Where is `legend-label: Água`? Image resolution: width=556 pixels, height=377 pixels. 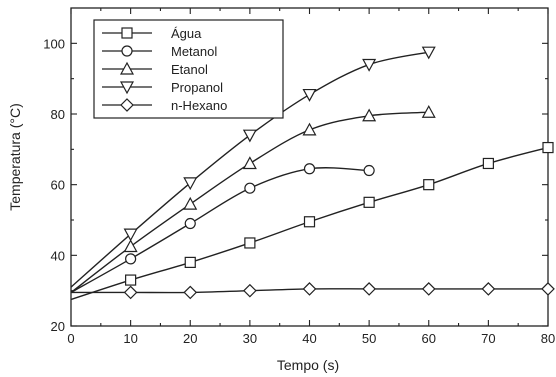
legend-label: Água is located at coordinates (186, 33).